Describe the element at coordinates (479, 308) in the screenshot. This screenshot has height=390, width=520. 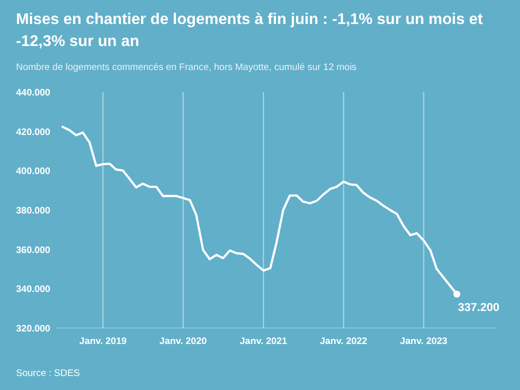
I see `annotation: 337.200` at that location.